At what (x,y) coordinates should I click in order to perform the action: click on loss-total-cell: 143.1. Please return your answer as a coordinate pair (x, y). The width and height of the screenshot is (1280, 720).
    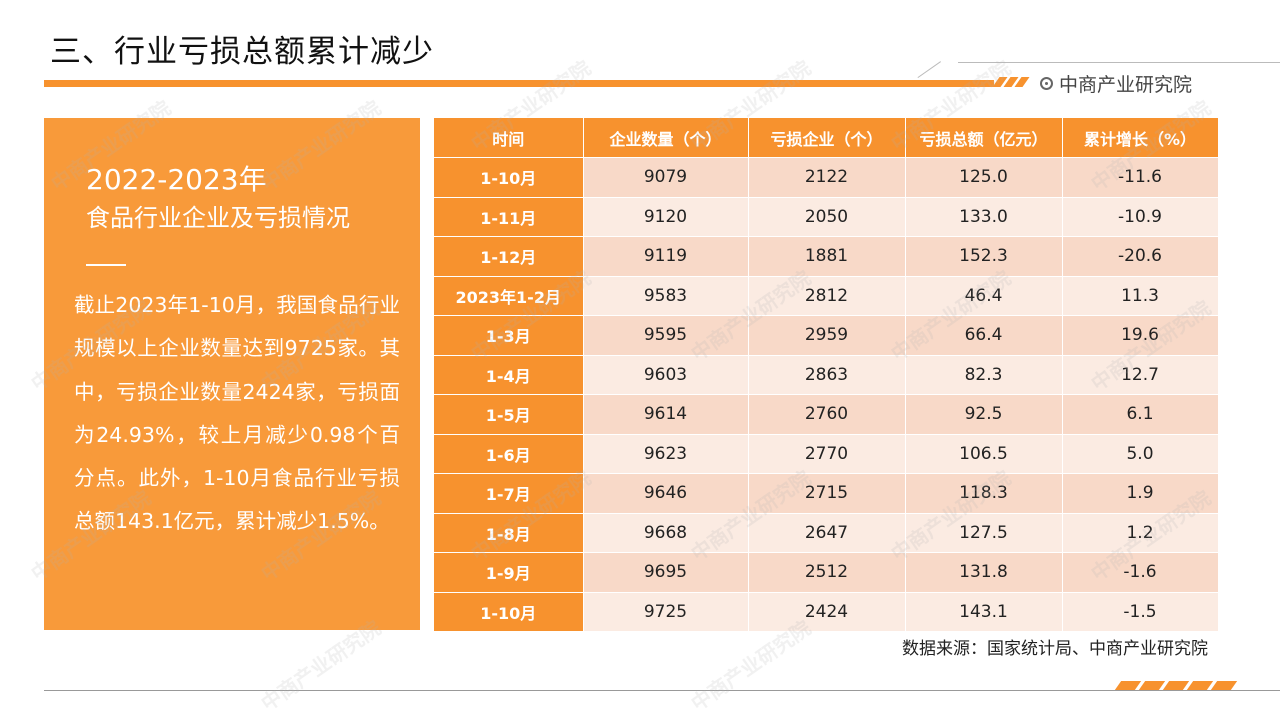
    Looking at the image, I should click on (984, 611).